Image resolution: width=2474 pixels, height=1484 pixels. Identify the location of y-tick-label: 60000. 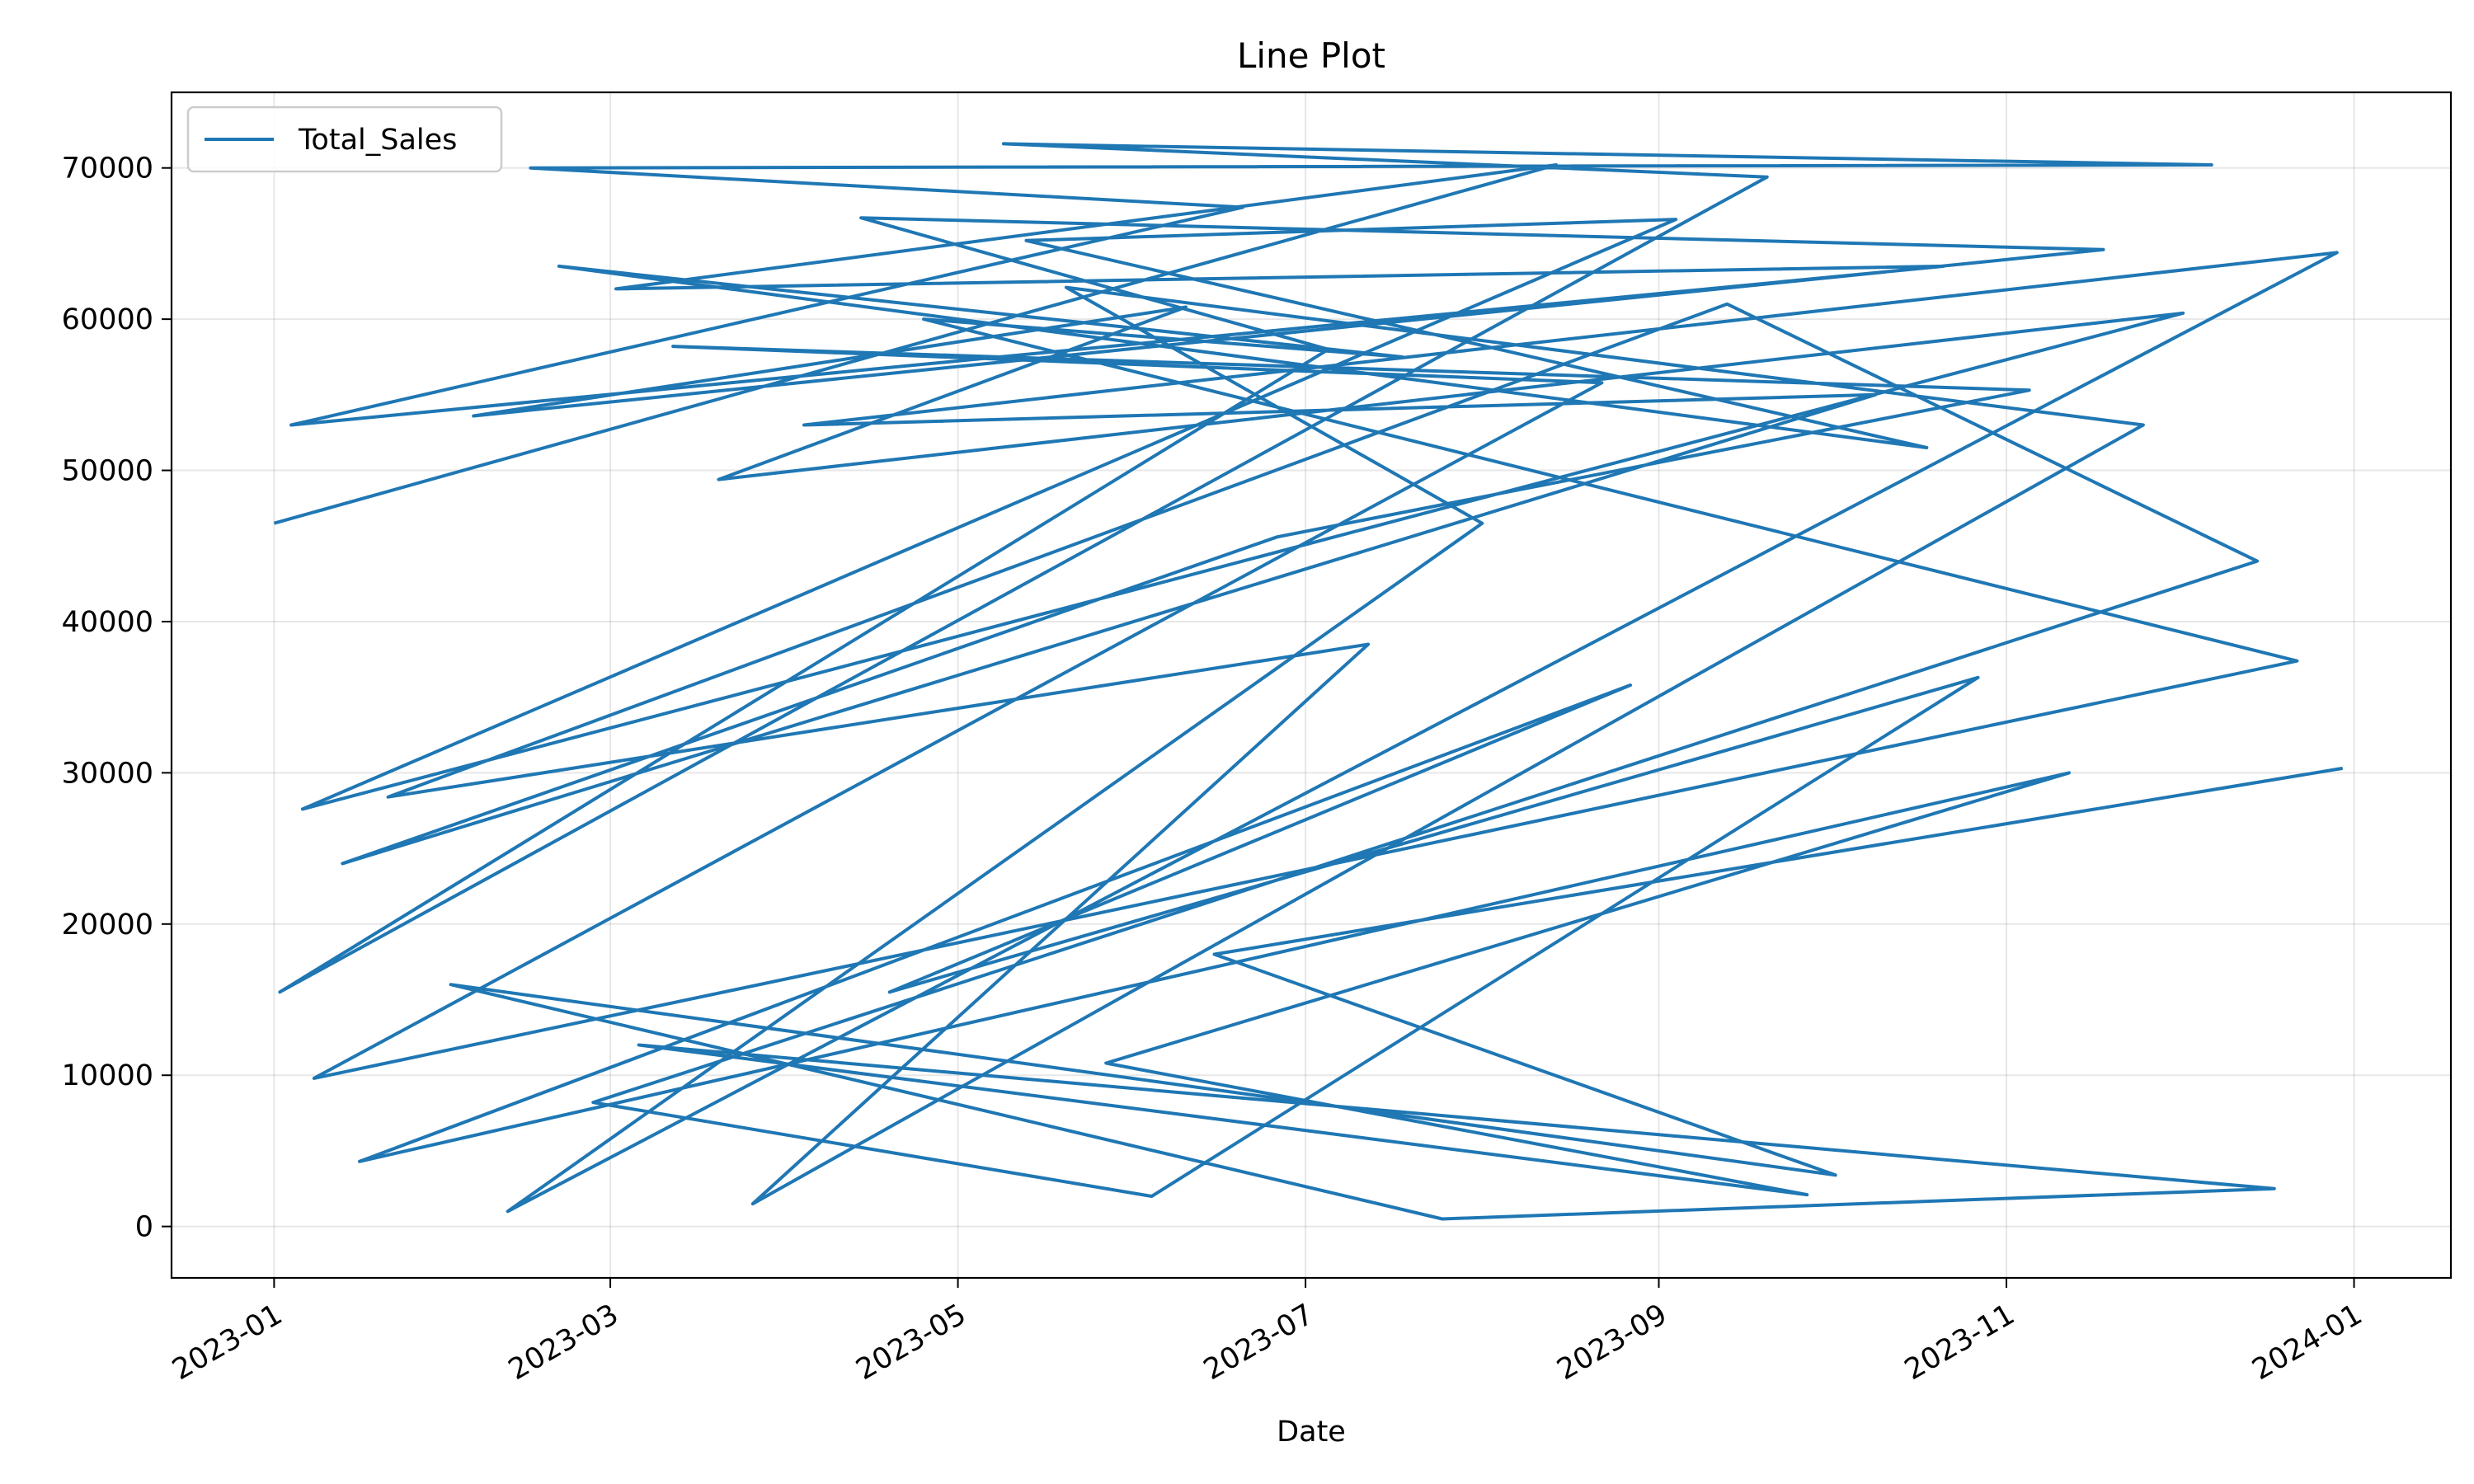
(107, 319).